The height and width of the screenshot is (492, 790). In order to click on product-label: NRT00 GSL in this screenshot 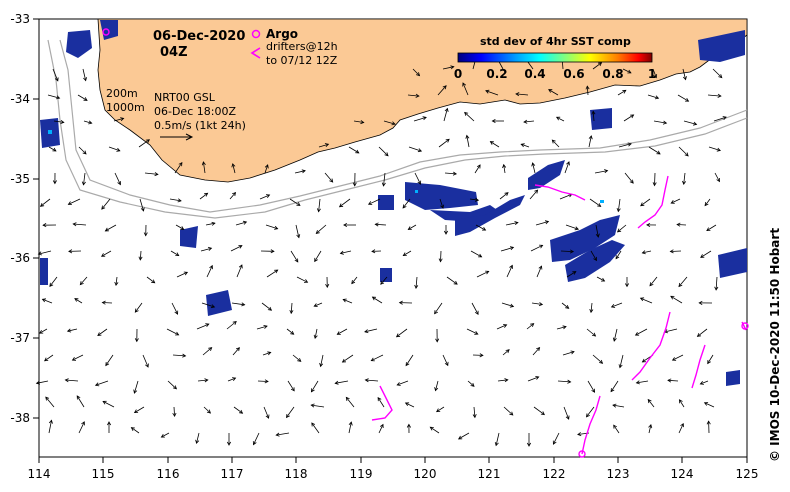, I will do `click(185, 97)`.